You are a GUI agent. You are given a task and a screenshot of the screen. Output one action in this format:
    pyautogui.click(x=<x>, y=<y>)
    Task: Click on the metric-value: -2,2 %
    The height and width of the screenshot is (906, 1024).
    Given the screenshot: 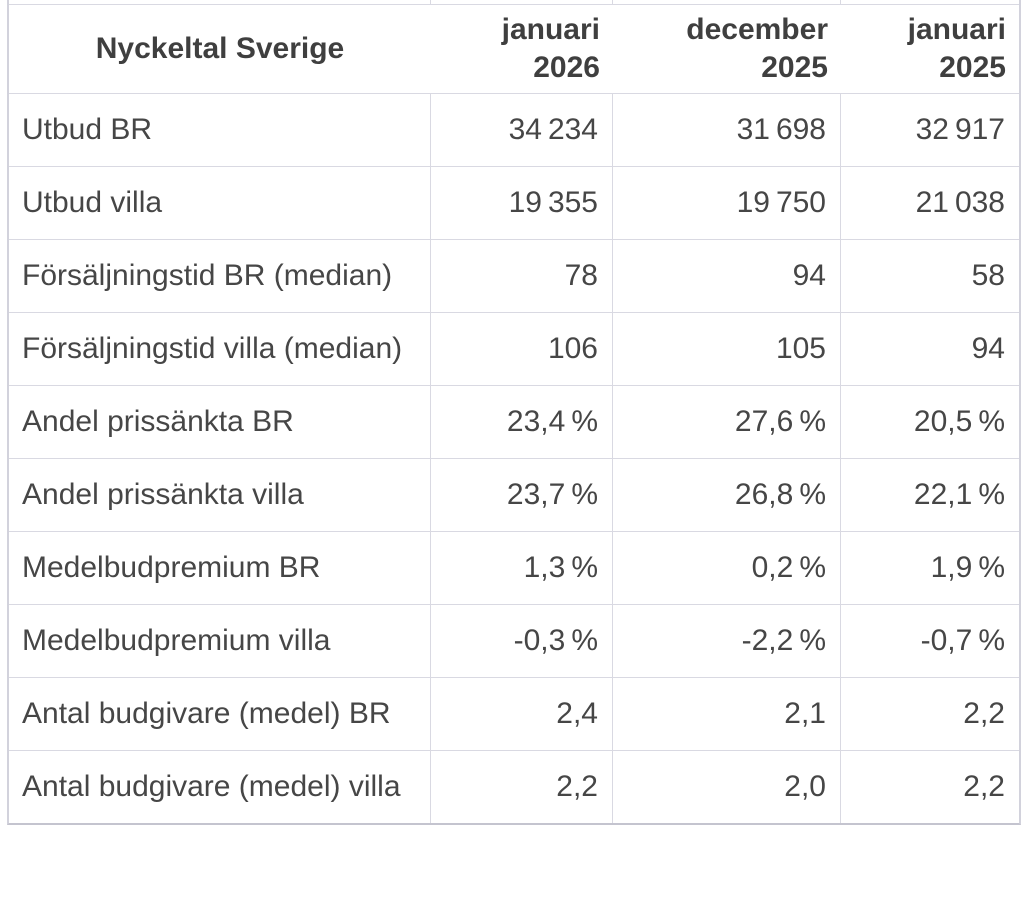 What is the action you would take?
    pyautogui.click(x=727, y=641)
    